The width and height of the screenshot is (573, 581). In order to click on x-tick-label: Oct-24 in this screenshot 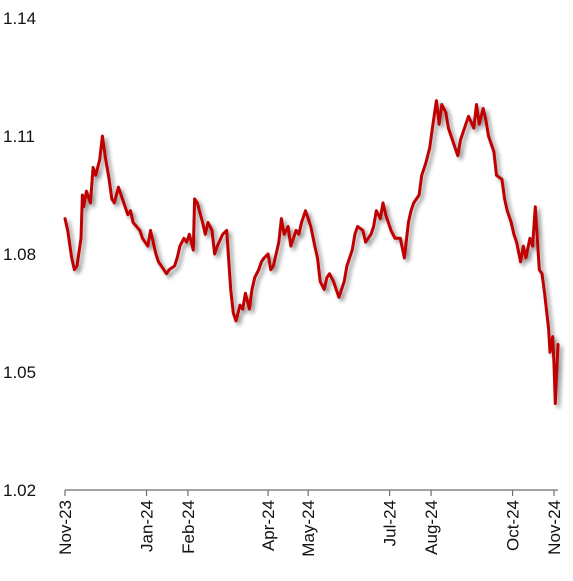, I will do `click(513, 525)`.